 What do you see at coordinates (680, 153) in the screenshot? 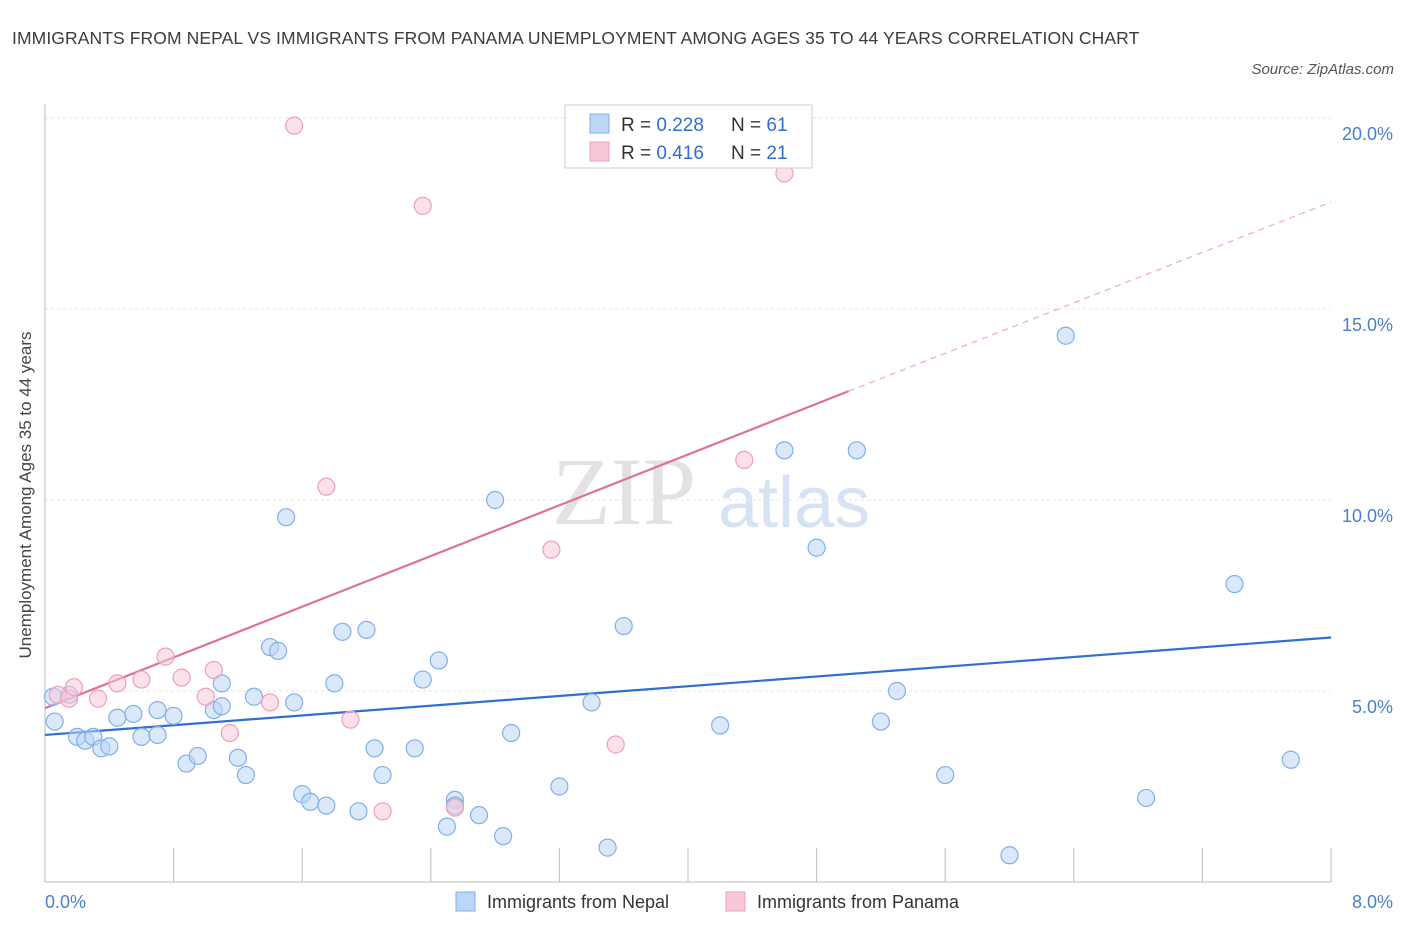
I see `panama-r-value: 0.416` at bounding box center [680, 153].